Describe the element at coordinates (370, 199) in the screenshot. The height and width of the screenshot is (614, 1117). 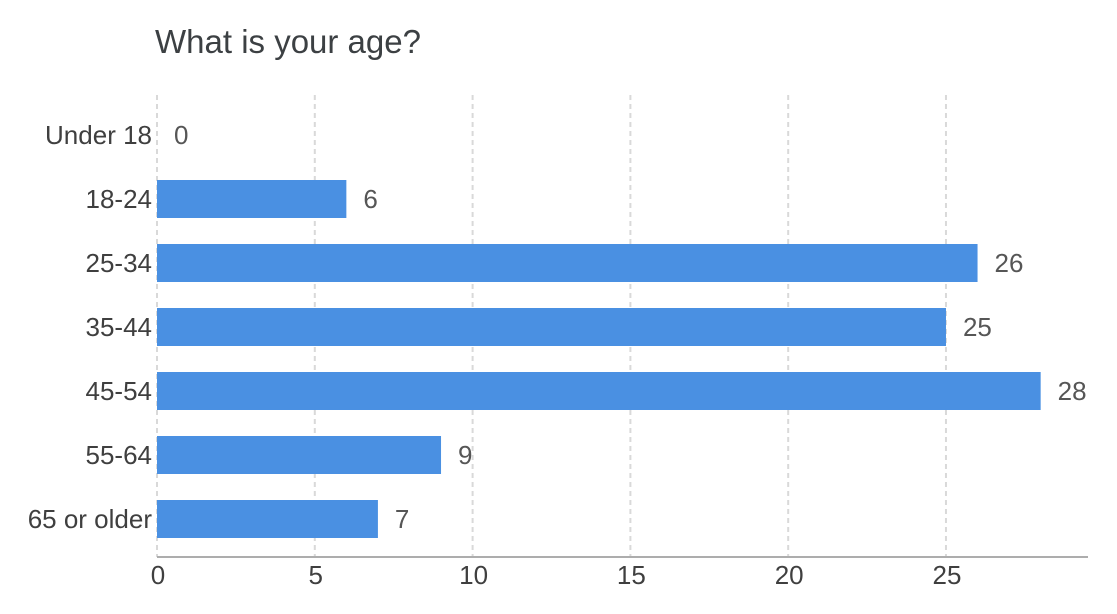
I see `value-label-18-24: 6` at that location.